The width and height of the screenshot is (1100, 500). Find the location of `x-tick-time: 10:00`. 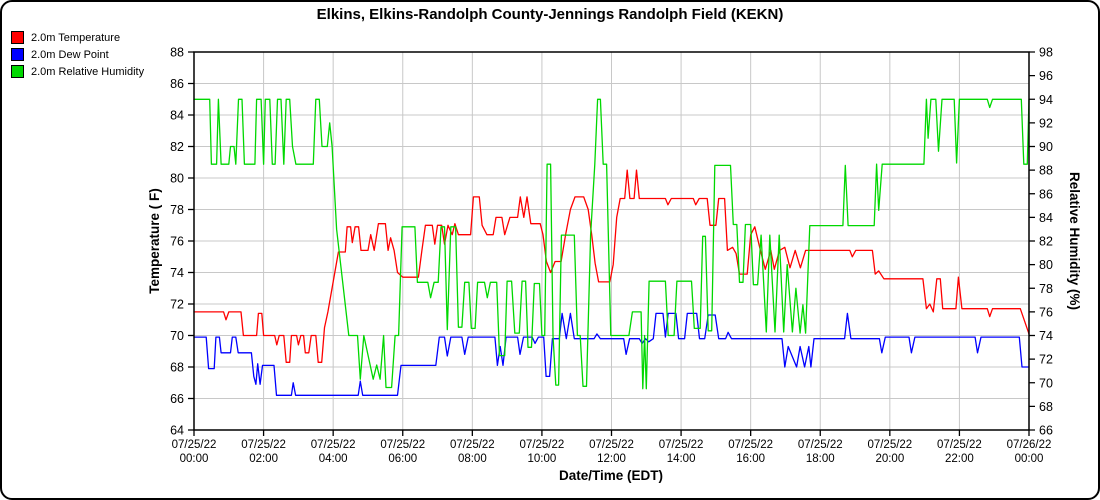

x-tick-time: 10:00 is located at coordinates (542, 459).